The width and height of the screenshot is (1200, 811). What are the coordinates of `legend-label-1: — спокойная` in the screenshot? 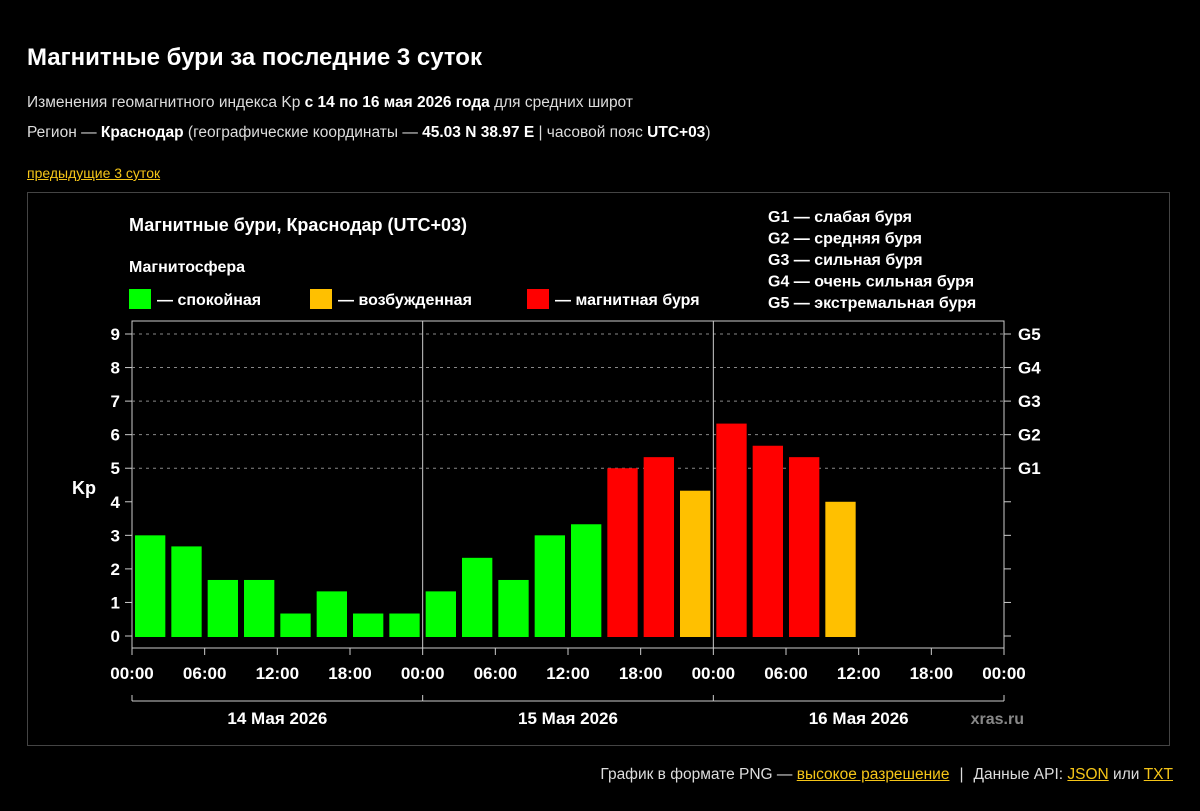 It's located at (209, 300).